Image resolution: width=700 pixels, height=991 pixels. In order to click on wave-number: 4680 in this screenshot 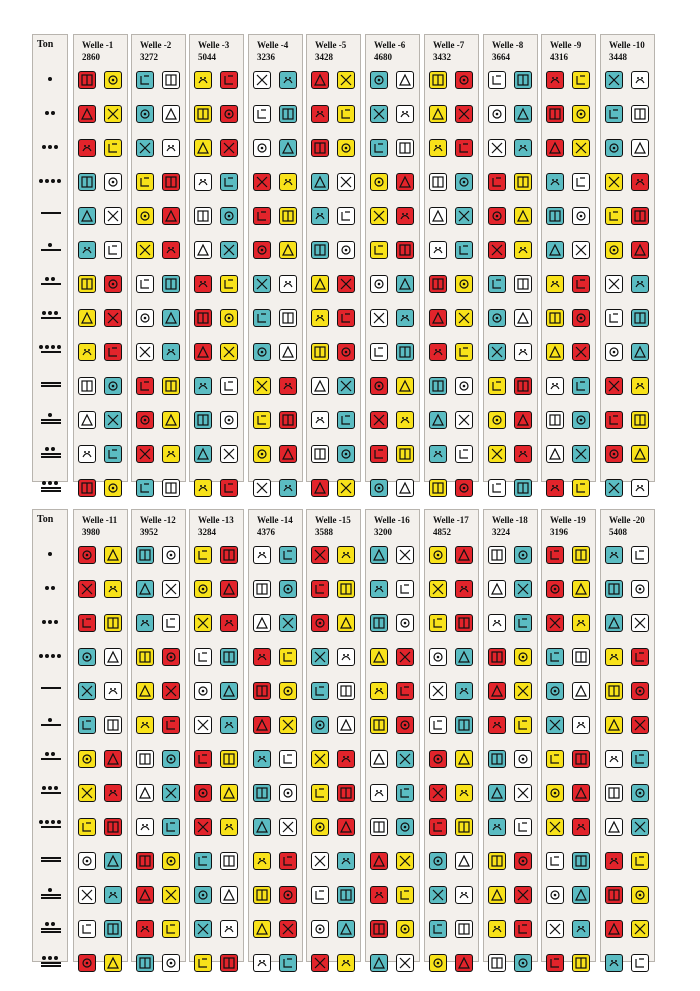, I will do `click(383, 57)`.